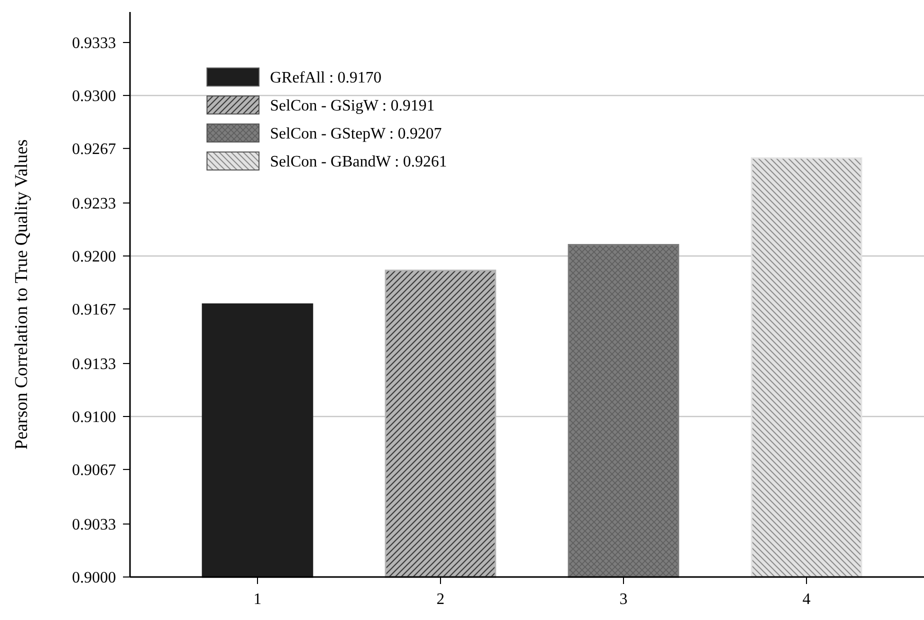 Image resolution: width=924 pixels, height=620 pixels. Describe the element at coordinates (94, 310) in the screenshot. I see `y-tick-label: 0.9167` at that location.